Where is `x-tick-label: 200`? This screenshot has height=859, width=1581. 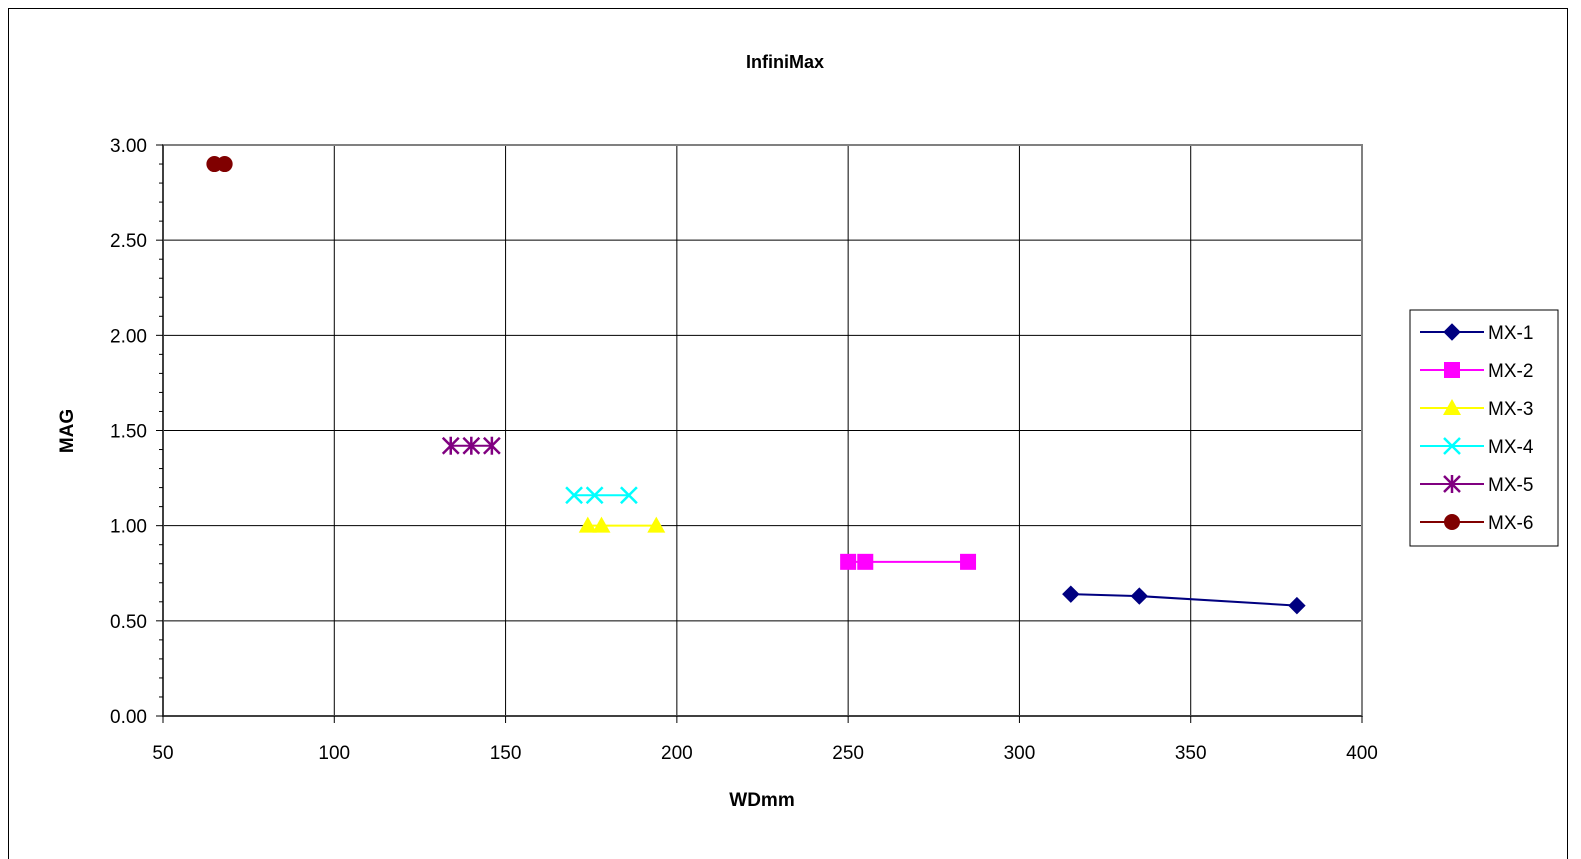 x-tick-label: 200 is located at coordinates (677, 753).